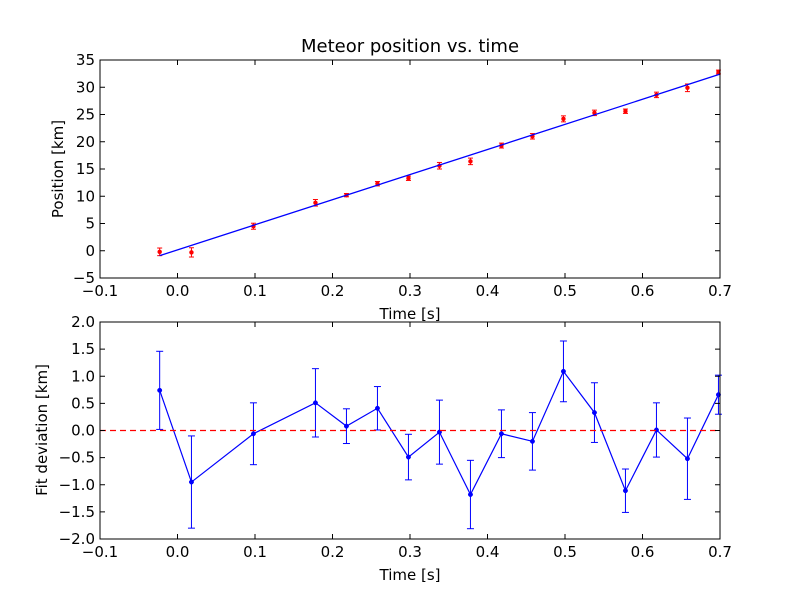 The height and width of the screenshot is (605, 800). Describe the element at coordinates (83, 376) in the screenshot. I see `deviation-ytick-label: 1.0` at that location.